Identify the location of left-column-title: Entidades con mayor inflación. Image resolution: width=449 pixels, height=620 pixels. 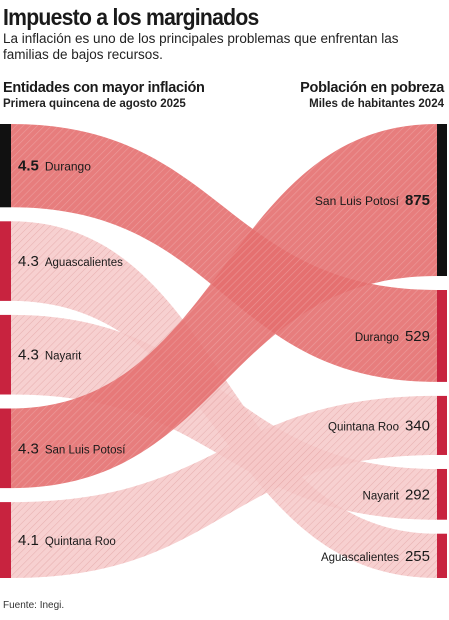
(104, 88).